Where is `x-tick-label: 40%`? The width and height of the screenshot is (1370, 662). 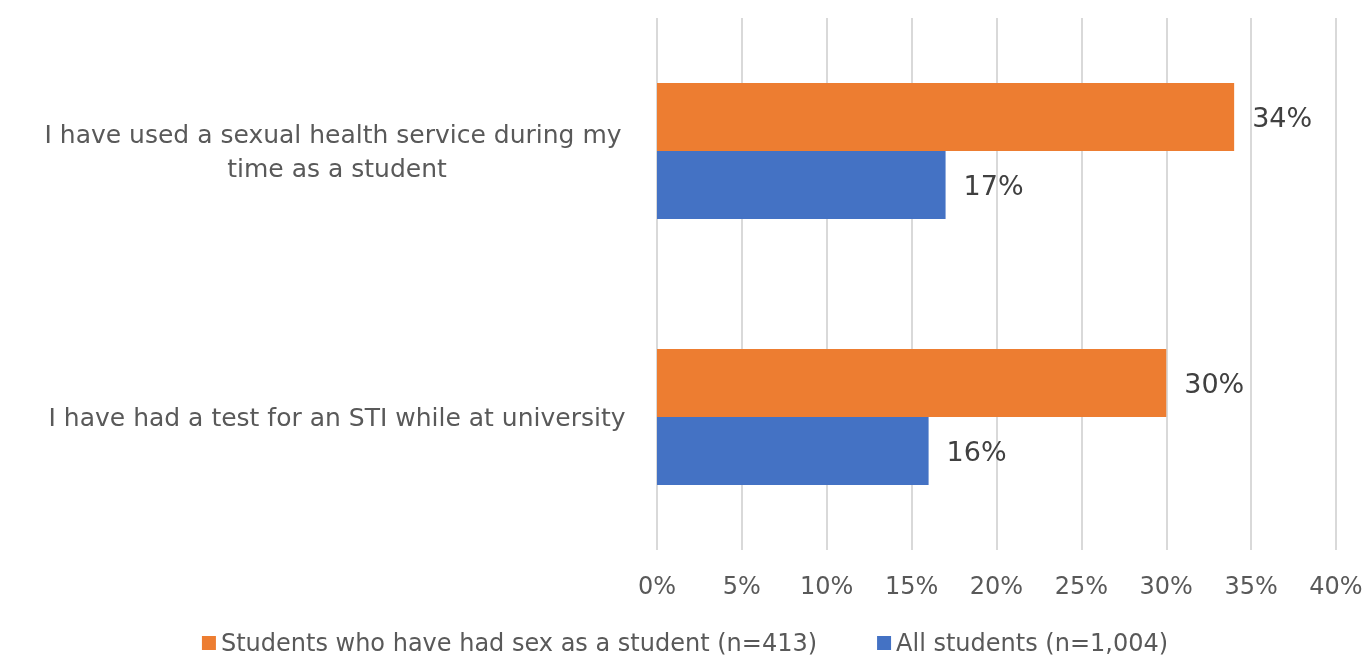
x-tick-label: 40% is located at coordinates (1336, 586).